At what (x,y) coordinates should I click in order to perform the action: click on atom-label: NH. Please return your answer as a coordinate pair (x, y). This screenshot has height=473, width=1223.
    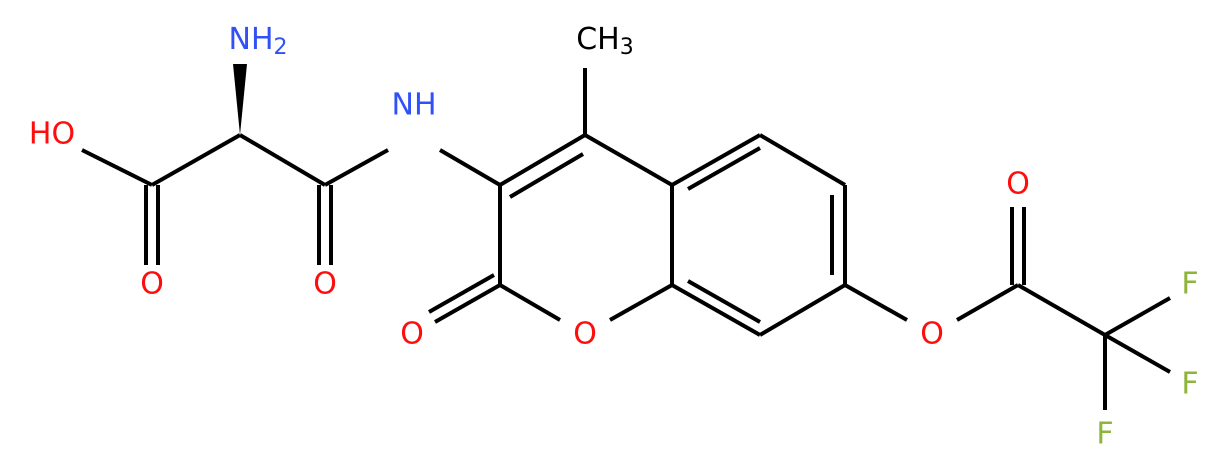
    Looking at the image, I should click on (414, 105).